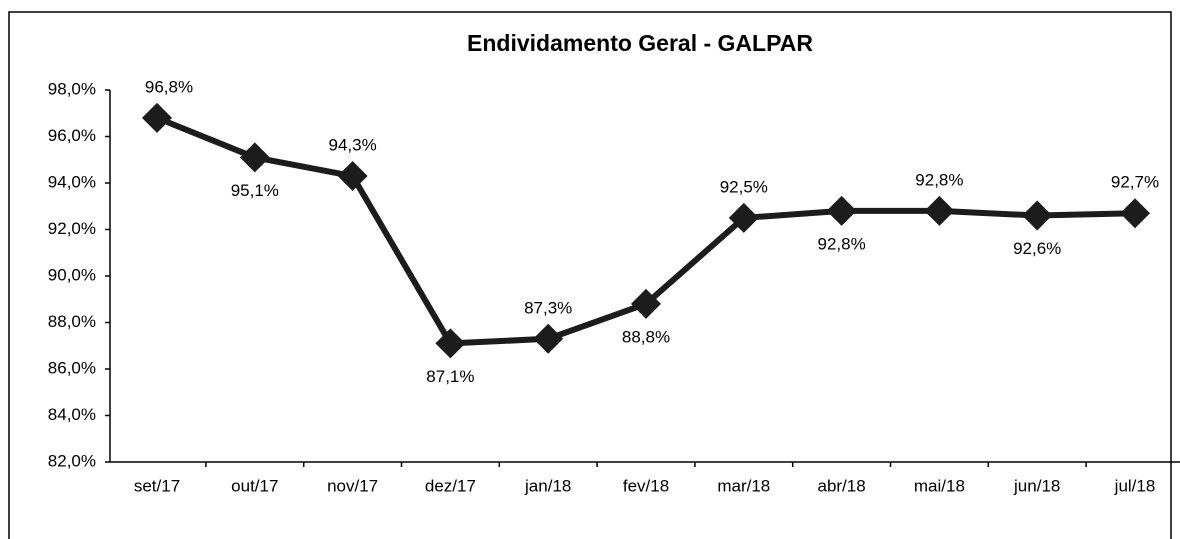  I want to click on data-label: 92,7%, so click(1135, 182).